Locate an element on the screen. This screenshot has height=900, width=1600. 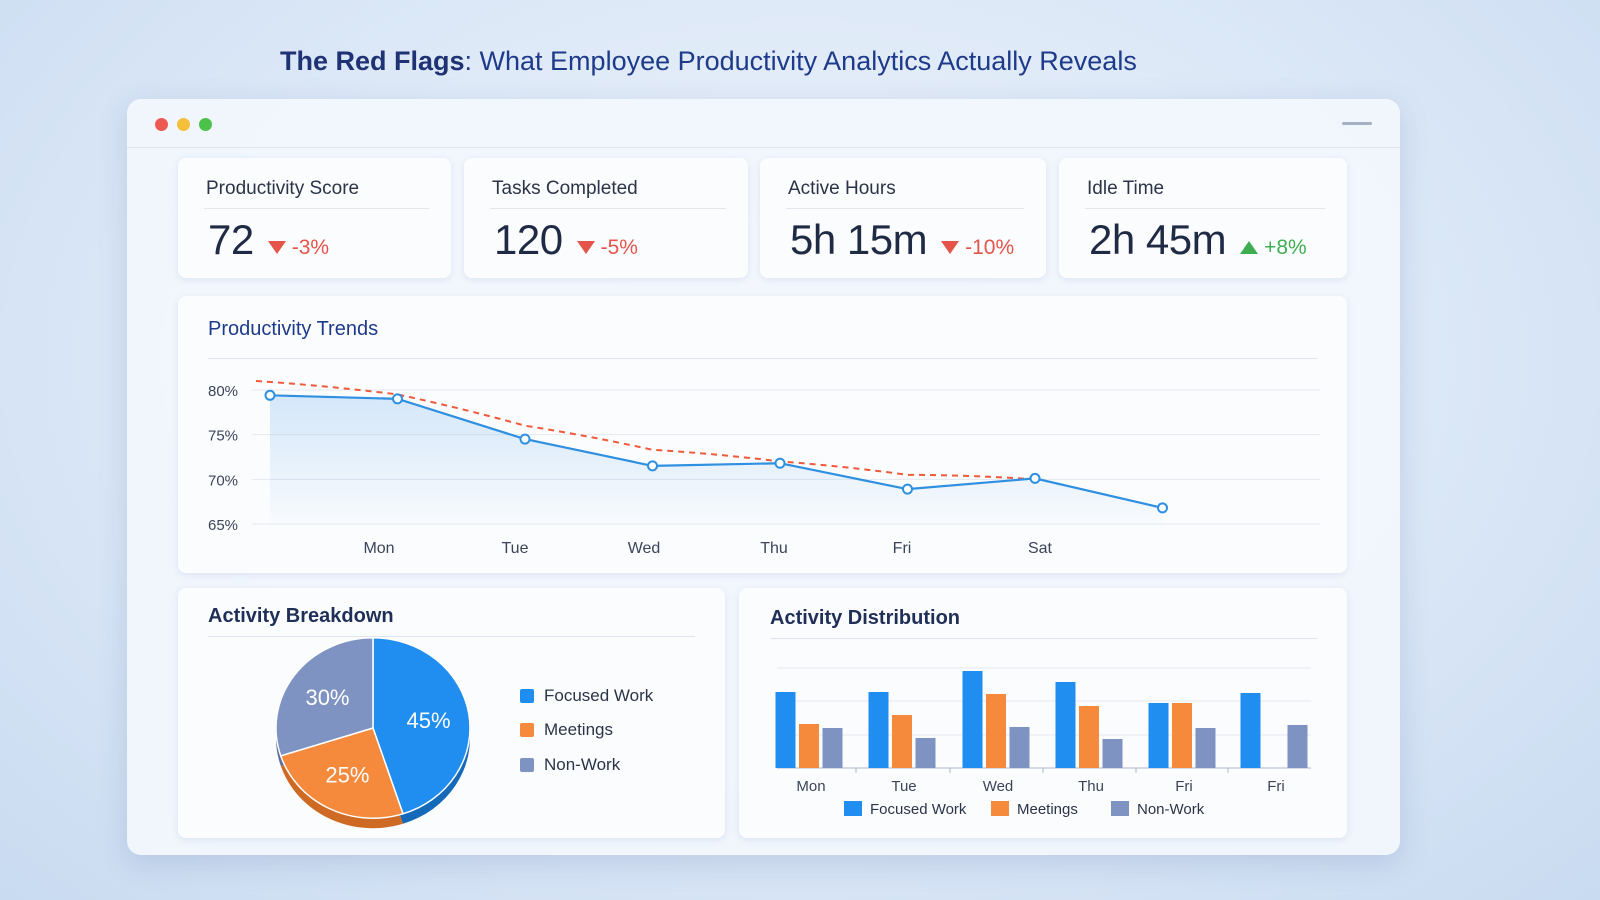
window-titlebar is located at coordinates (763, 123).